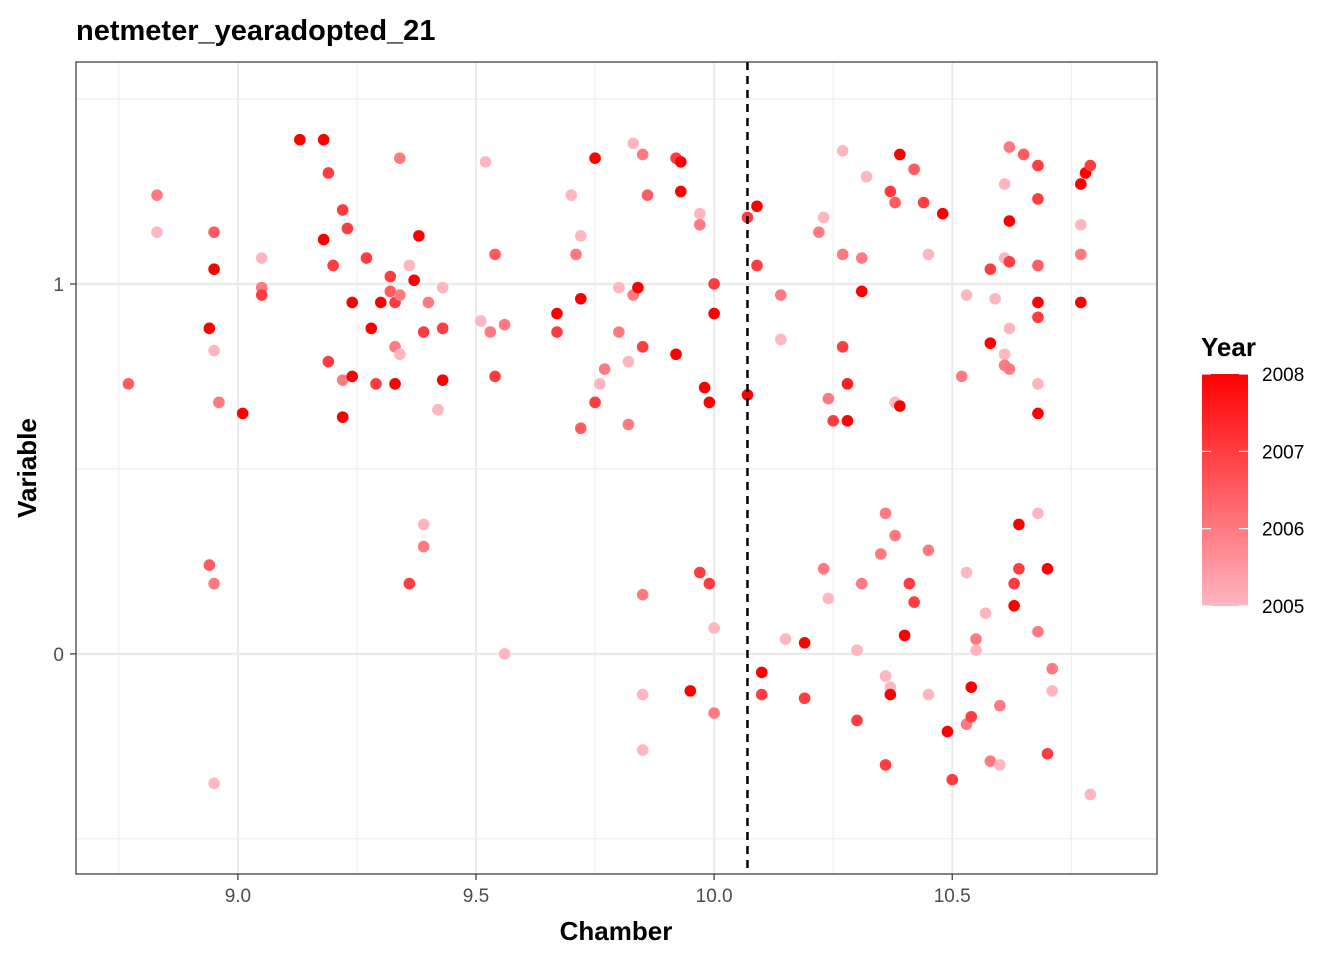 The height and width of the screenshot is (960, 1344). Describe the element at coordinates (64, 470) in the screenshot. I see `y-axis: 01` at that location.